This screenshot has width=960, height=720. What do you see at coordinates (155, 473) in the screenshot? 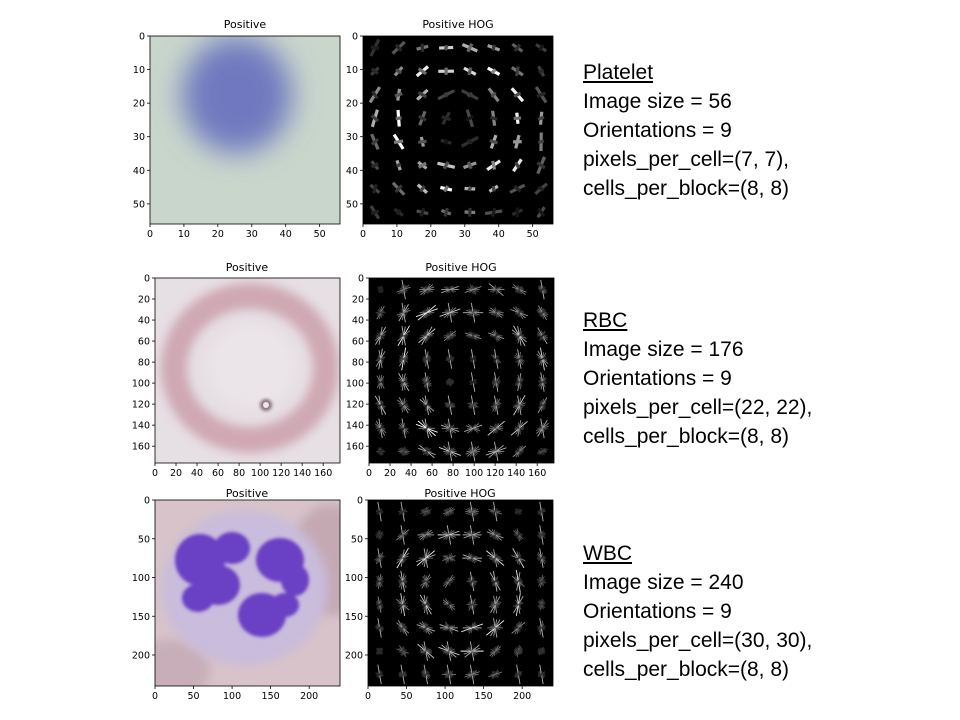
I see `rbc-left-x-tick-0: 0` at bounding box center [155, 473].